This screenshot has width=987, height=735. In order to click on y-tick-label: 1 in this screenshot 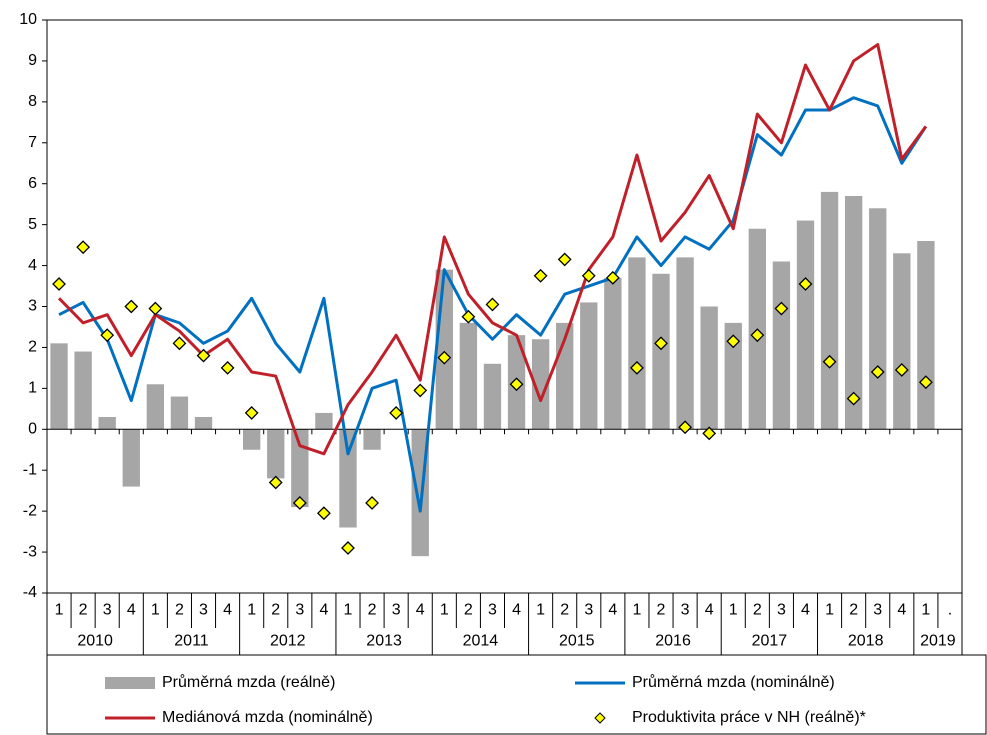, I will do `click(32, 388)`.